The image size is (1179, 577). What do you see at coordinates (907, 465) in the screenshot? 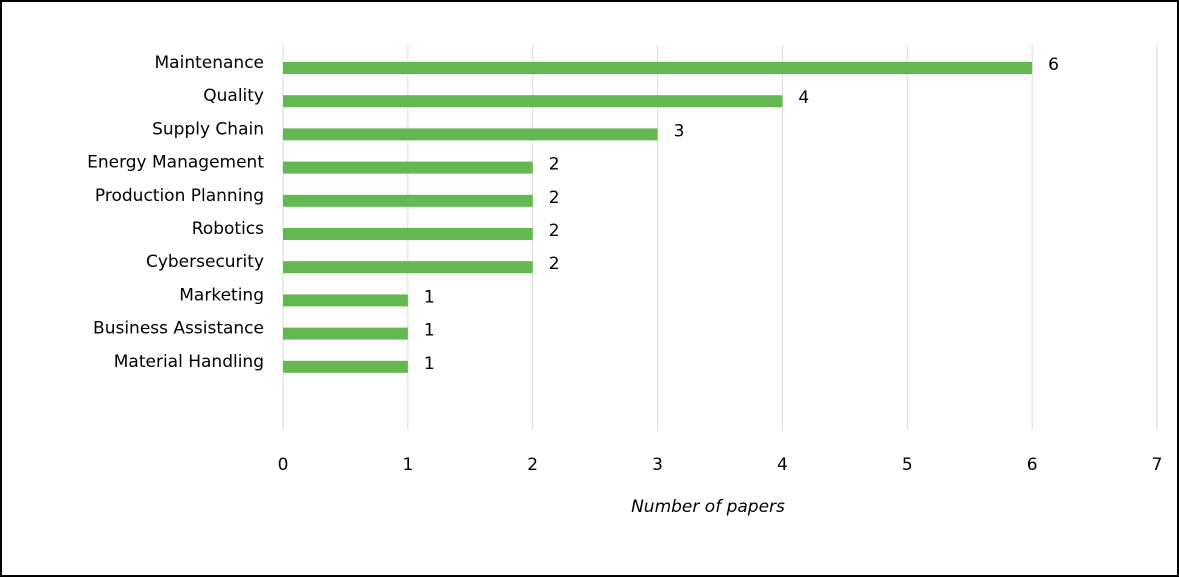
I see `x-tick-label: 5` at bounding box center [907, 465].